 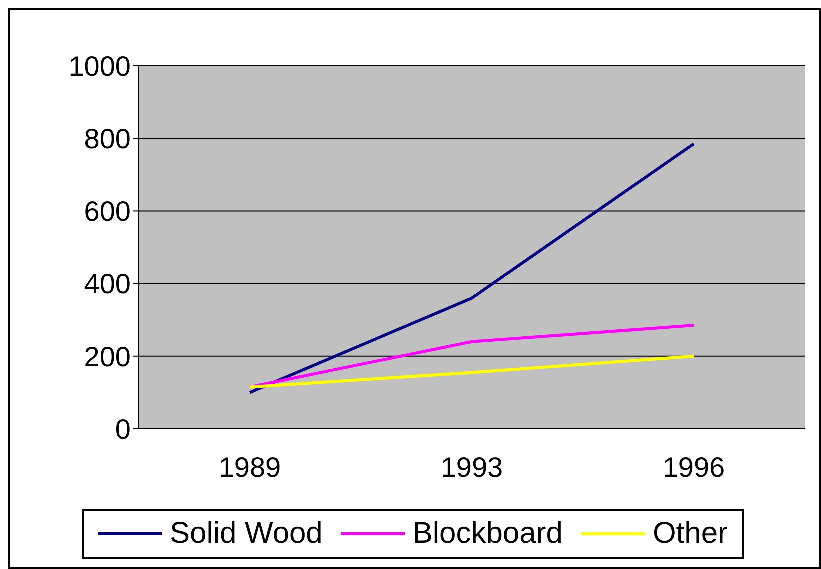 What do you see at coordinates (487, 534) in the screenshot?
I see `legend-label: Blockboard` at bounding box center [487, 534].